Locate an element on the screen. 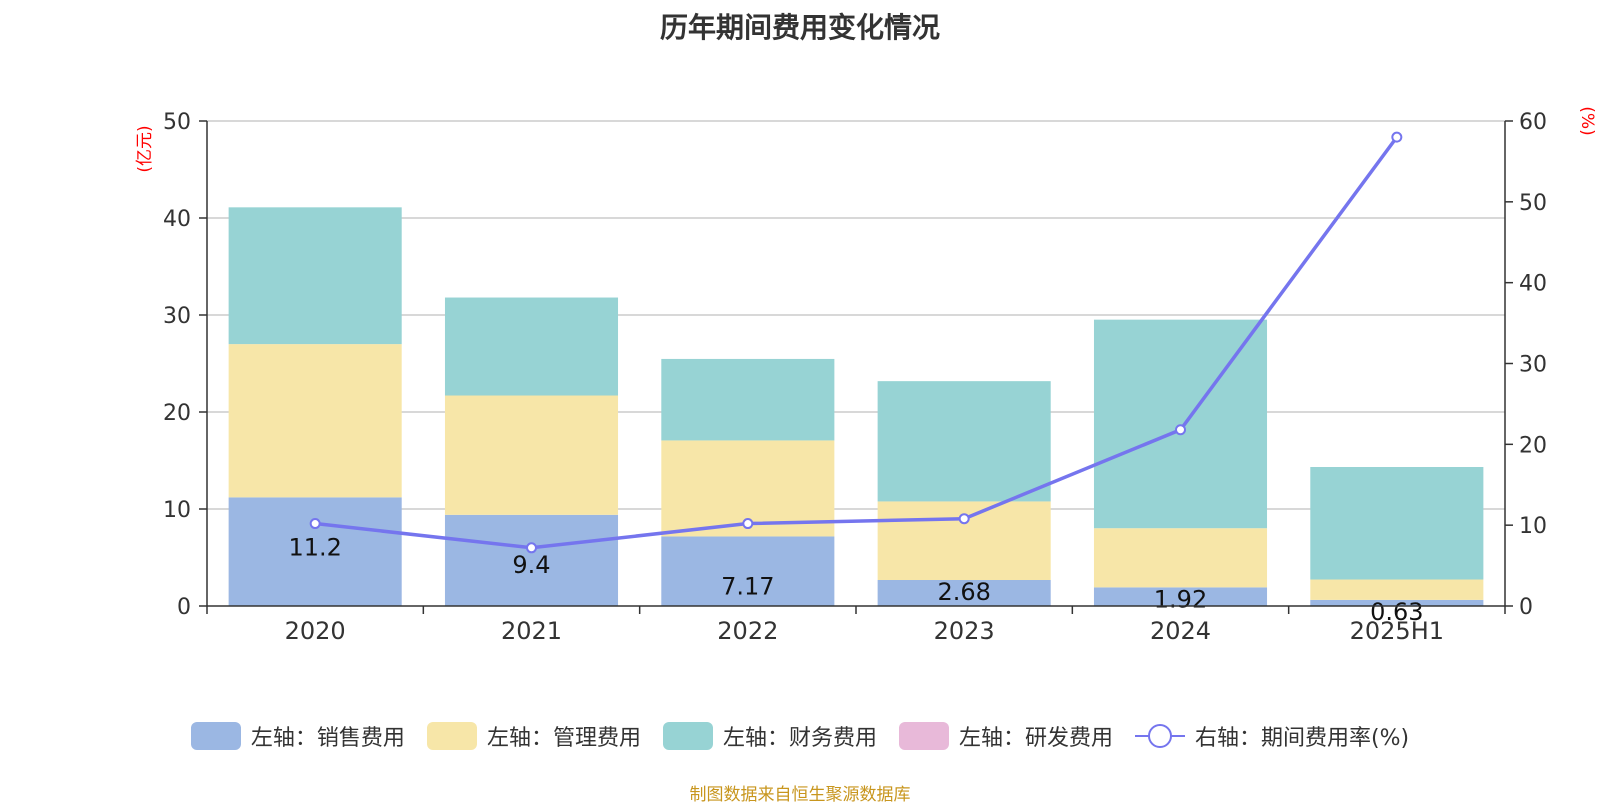  x-axis-tick-label: 2024 is located at coordinates (1180, 631).